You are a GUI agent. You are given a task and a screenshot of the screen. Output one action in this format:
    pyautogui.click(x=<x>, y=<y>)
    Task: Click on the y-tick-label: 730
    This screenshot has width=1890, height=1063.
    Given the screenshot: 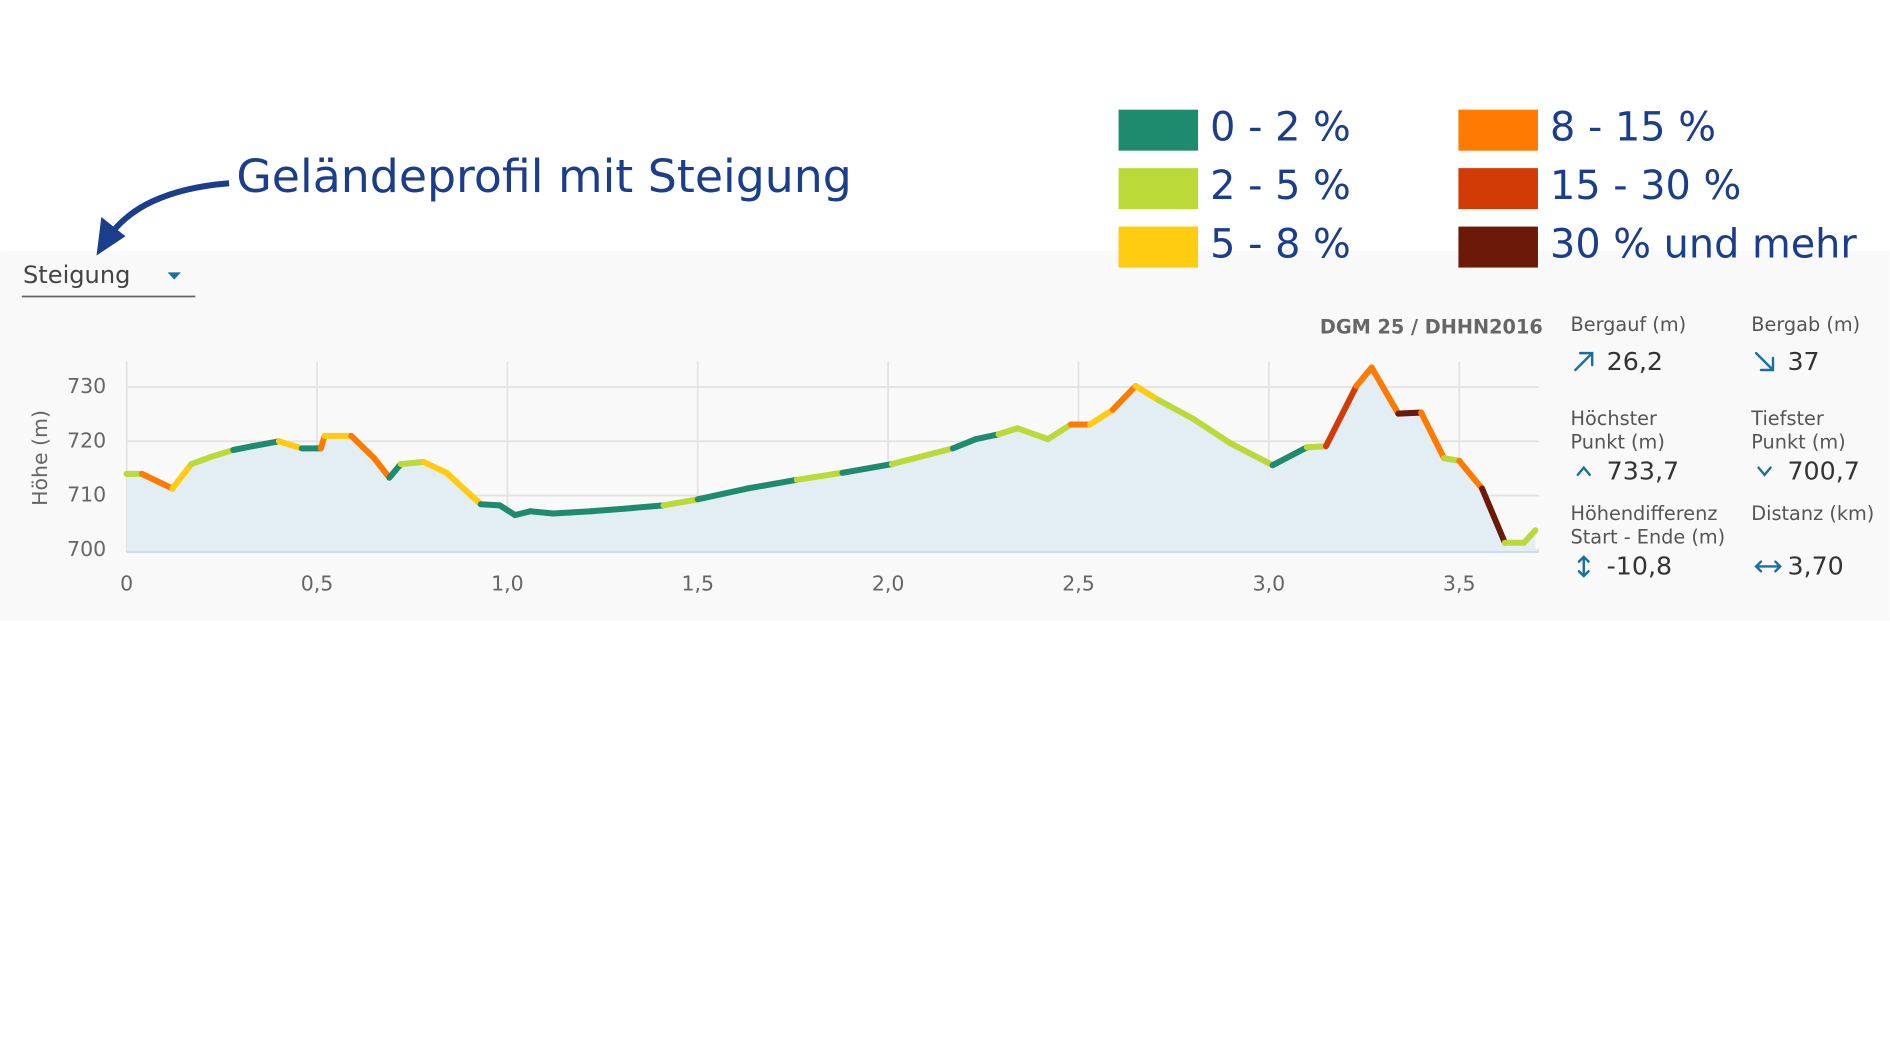 What is the action you would take?
    pyautogui.click(x=86, y=386)
    